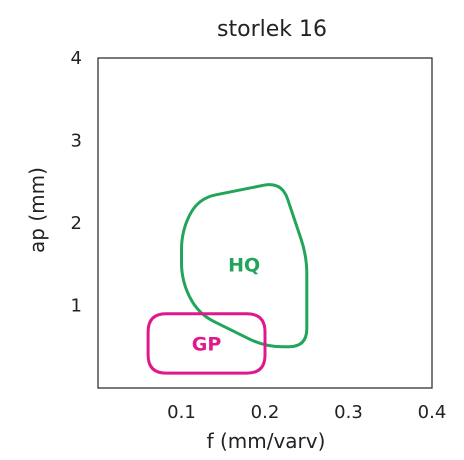 The image size is (464, 460). Describe the element at coordinates (181, 412) in the screenshot. I see `x-tick-label: 0.1` at that location.